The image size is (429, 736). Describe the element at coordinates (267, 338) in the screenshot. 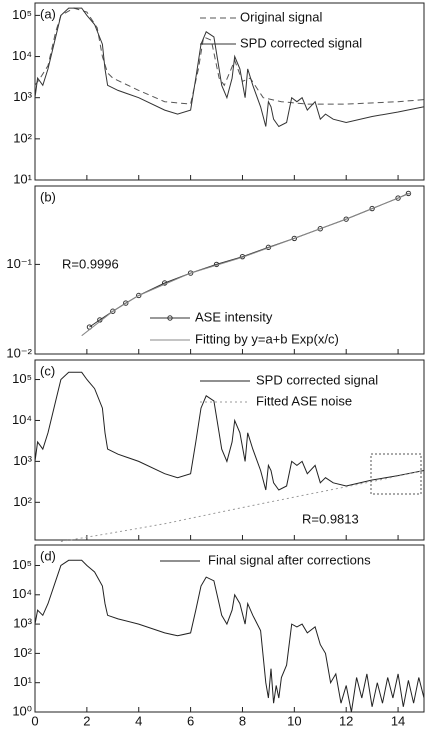

I see `legend-label: Fitting by y=a+b Exp(x/c)` at that location.